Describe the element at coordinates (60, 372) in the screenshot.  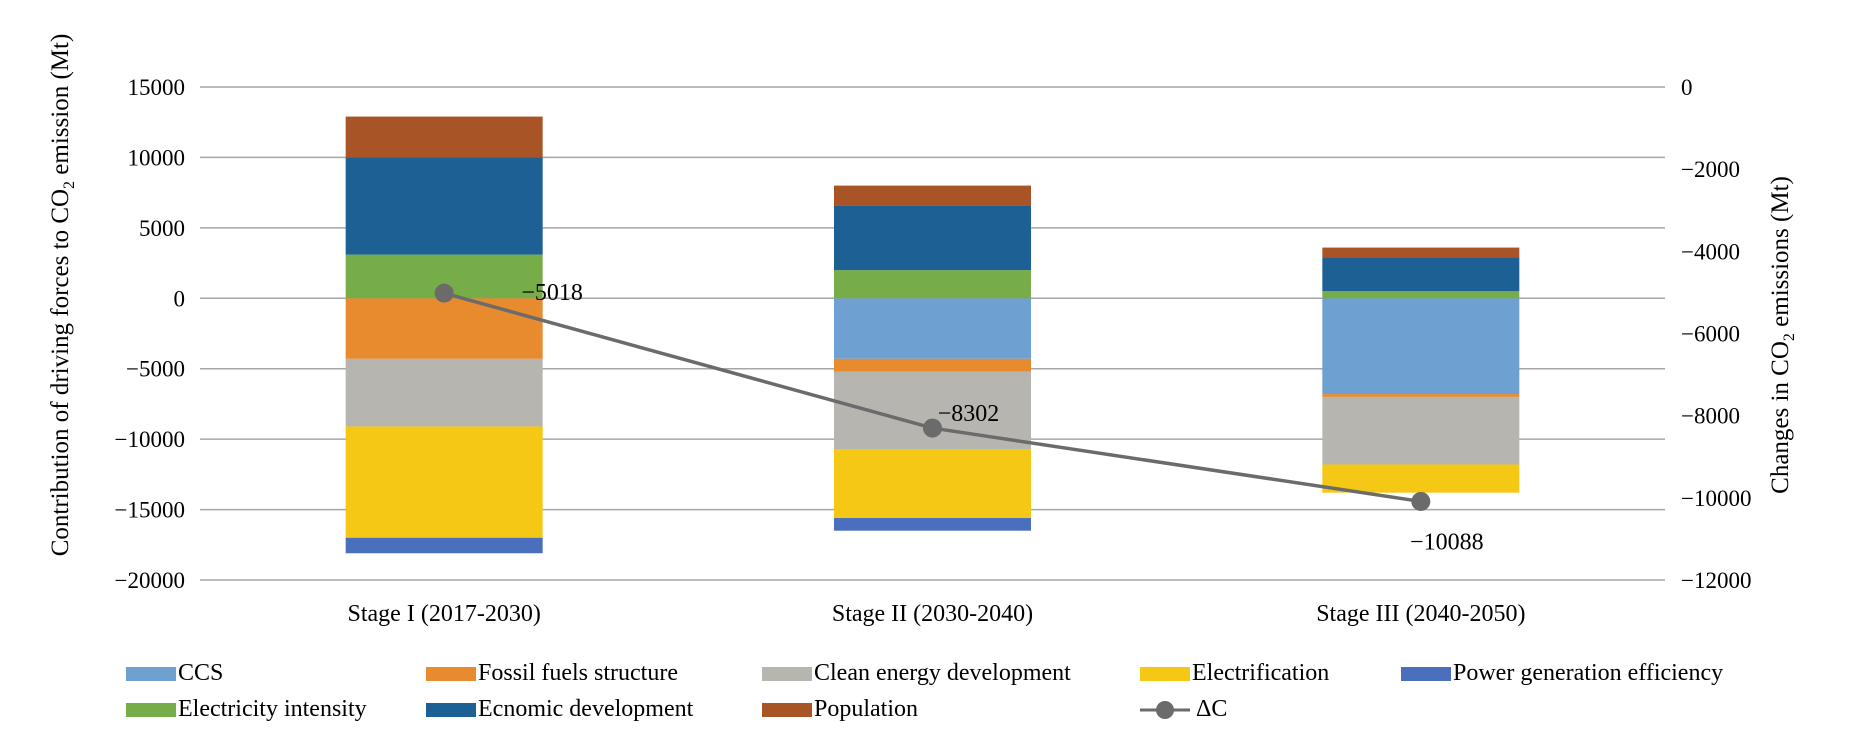
I see `y-axis-title-pre: Contribution of driving forces to CO` at that location.